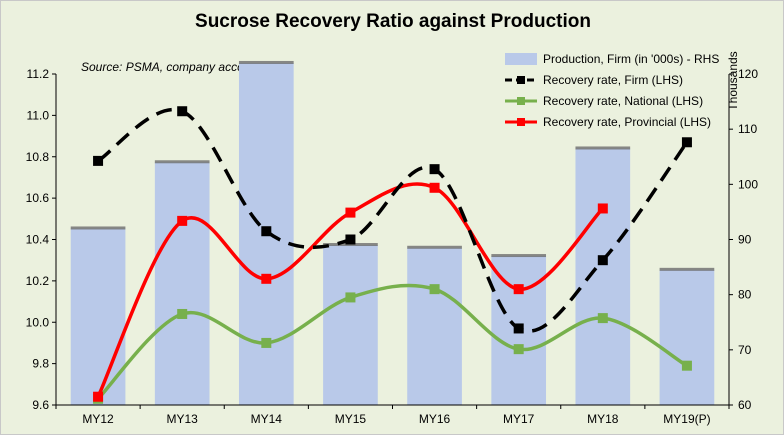 This screenshot has height=436, width=784. Describe the element at coordinates (521, 59) in the screenshot. I see `legend-swatch` at that location.